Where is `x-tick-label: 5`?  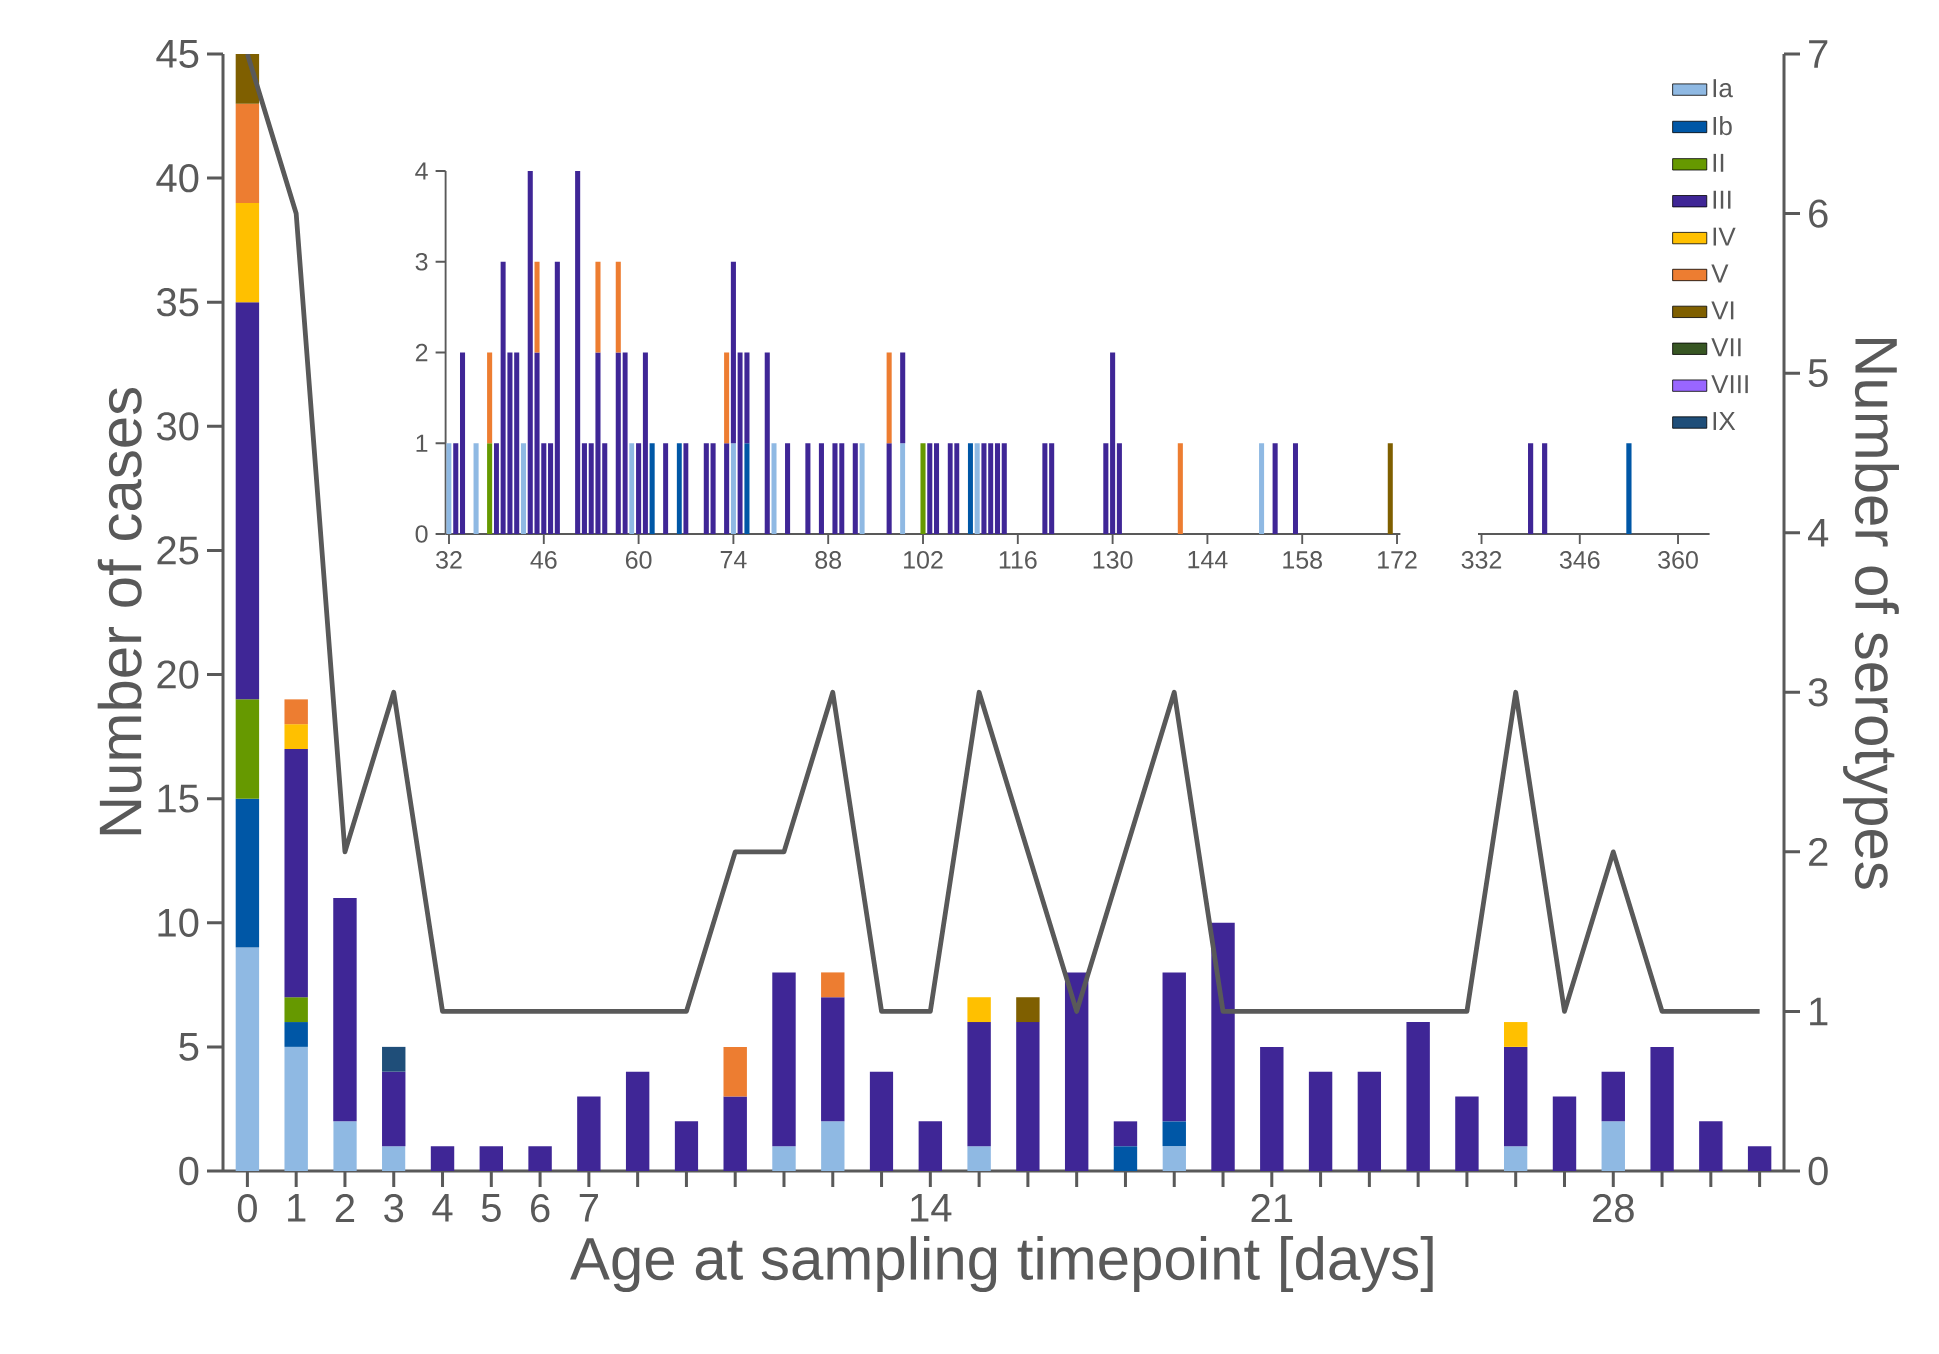
x-tick-label: 5 is located at coordinates (491, 1208).